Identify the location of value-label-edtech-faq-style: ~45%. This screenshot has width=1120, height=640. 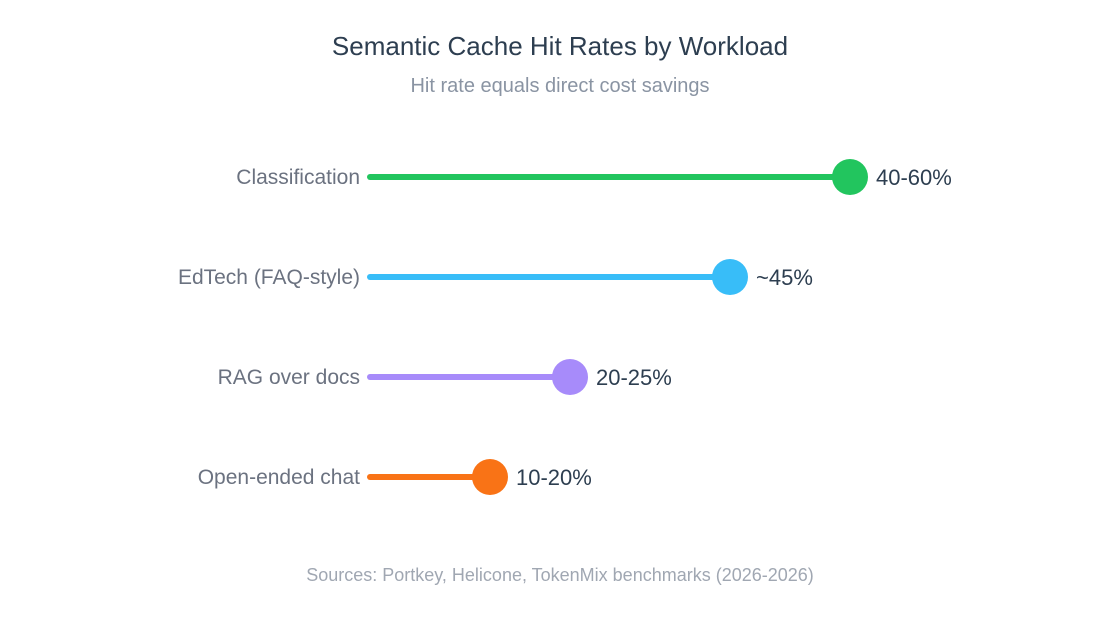
(784, 277).